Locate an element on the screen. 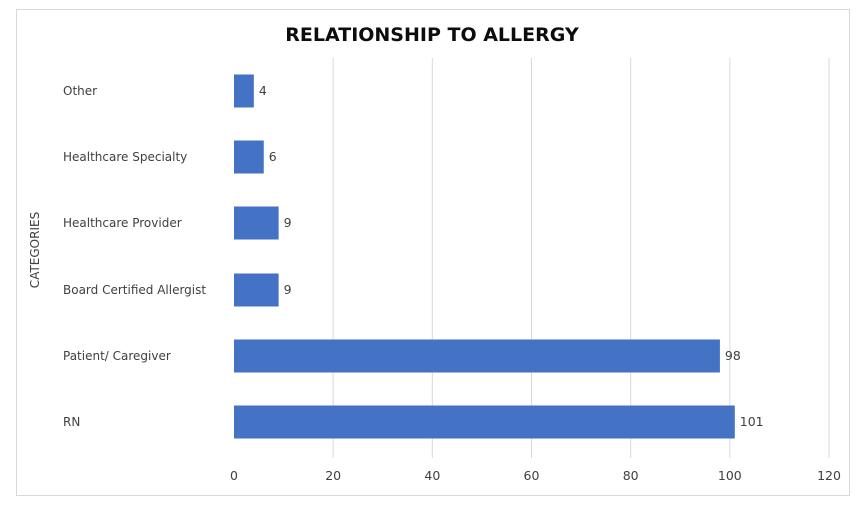 This screenshot has width=860, height=507. x-tick-label: 0 is located at coordinates (234, 475).